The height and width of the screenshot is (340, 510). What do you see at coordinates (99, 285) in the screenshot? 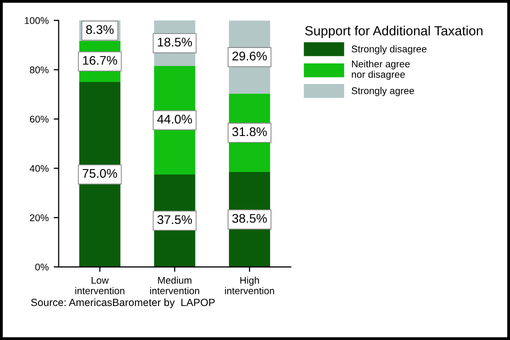
I see `x-tick-label: Low intervention` at bounding box center [99, 285].